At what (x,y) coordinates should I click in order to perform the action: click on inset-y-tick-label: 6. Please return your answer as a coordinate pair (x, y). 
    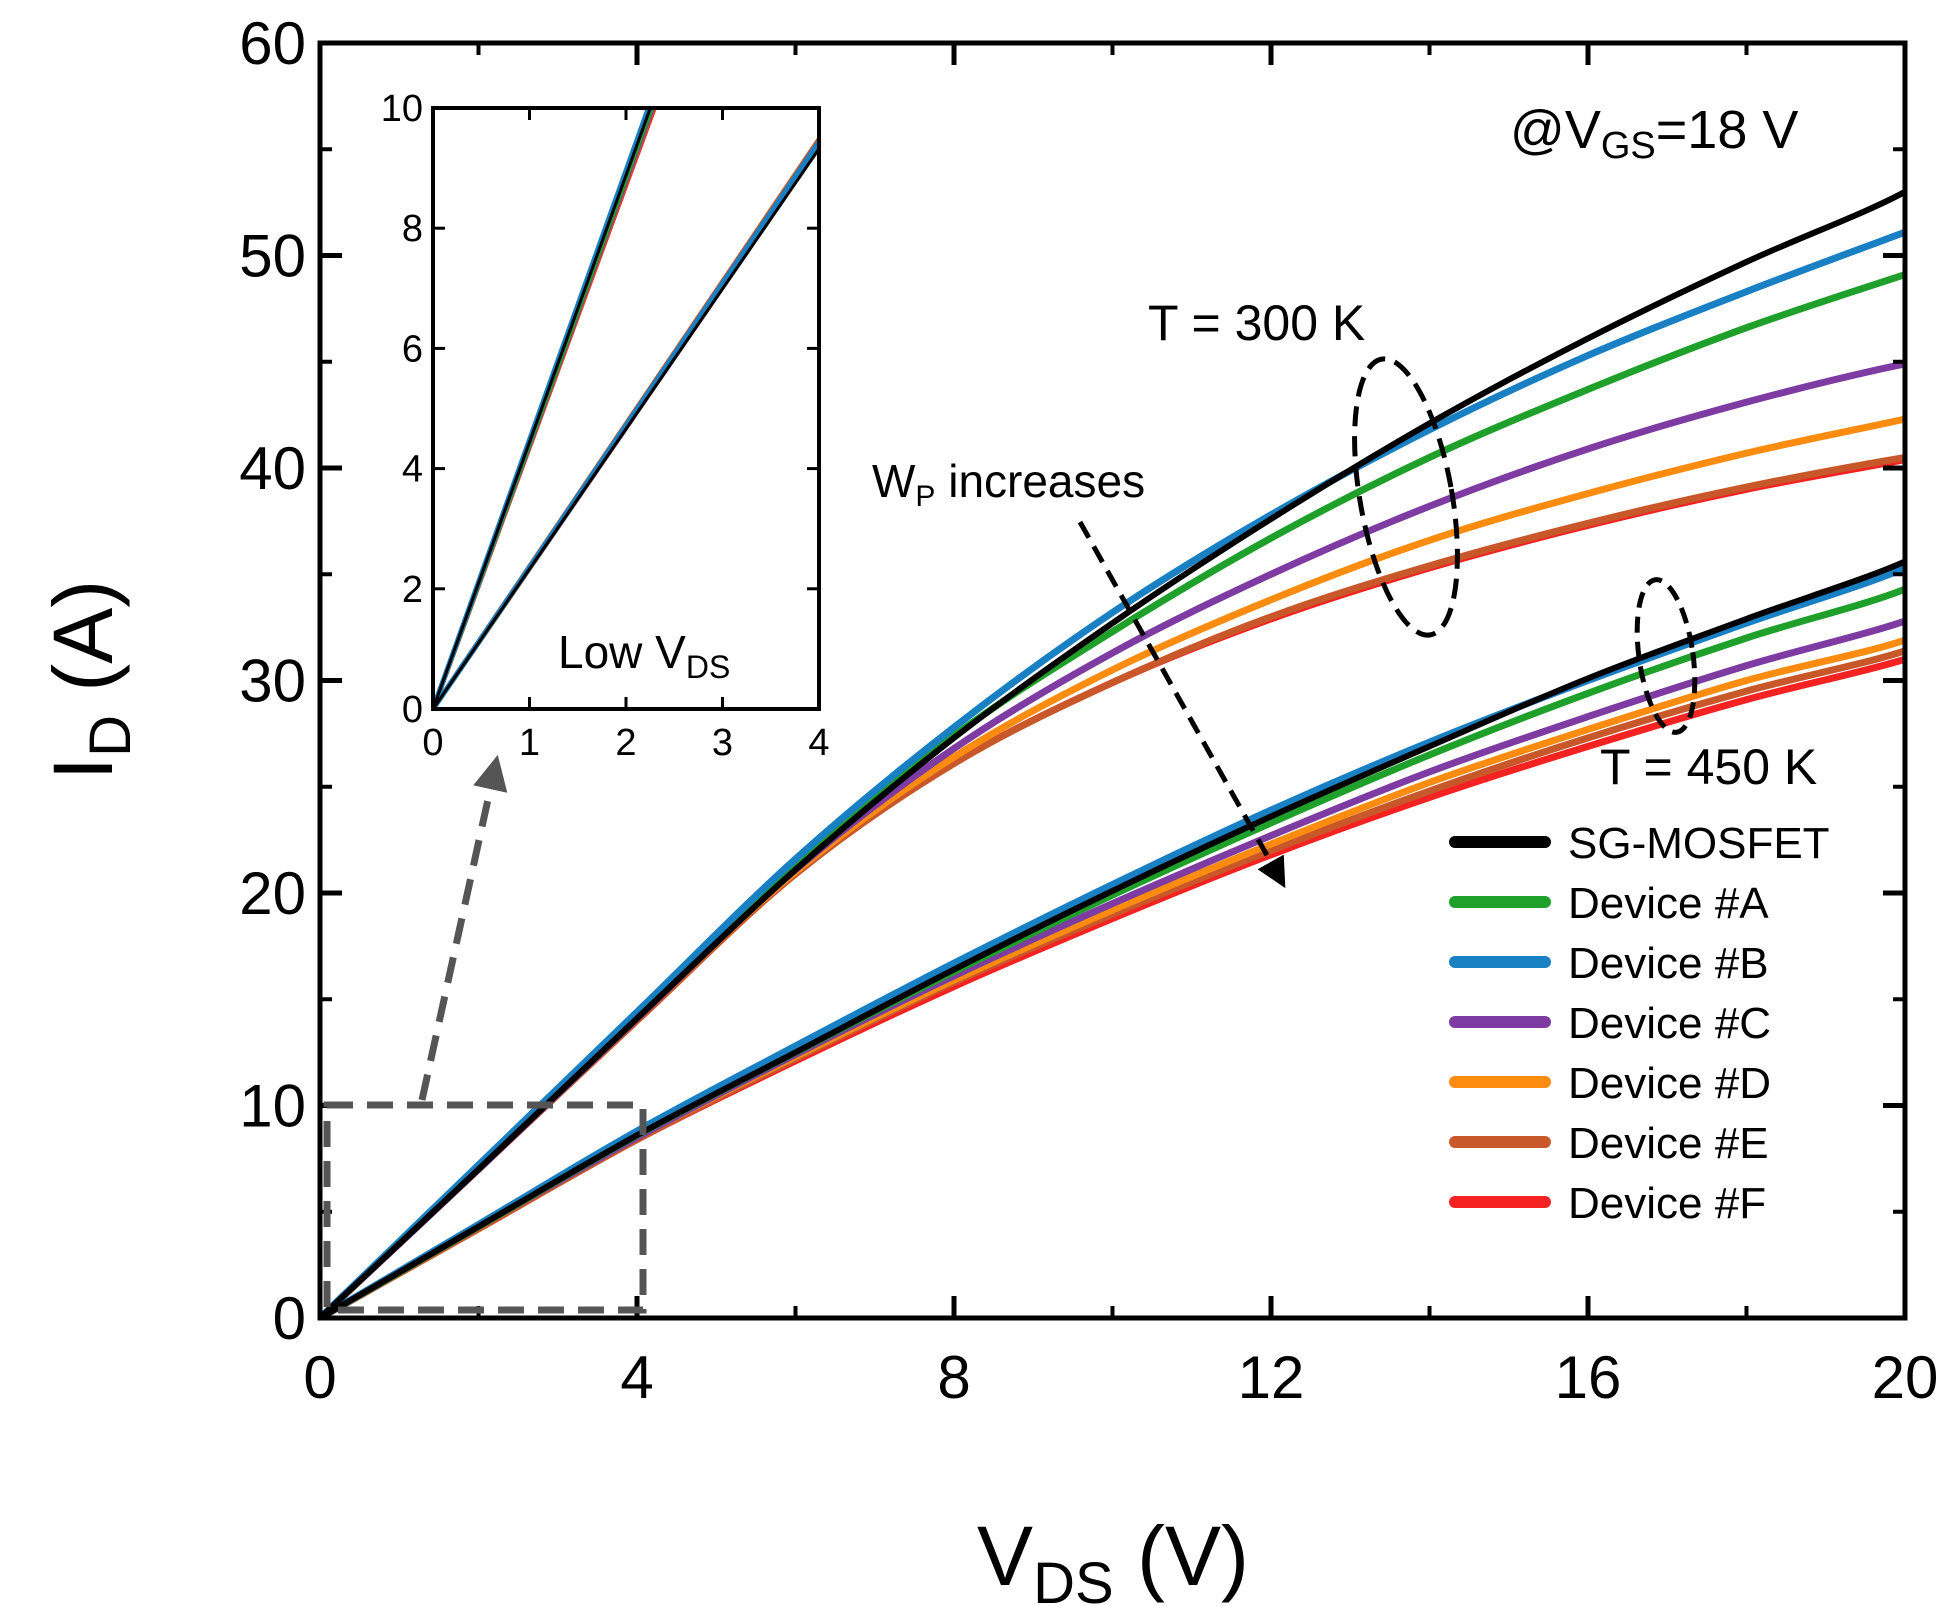
    Looking at the image, I should click on (412, 349).